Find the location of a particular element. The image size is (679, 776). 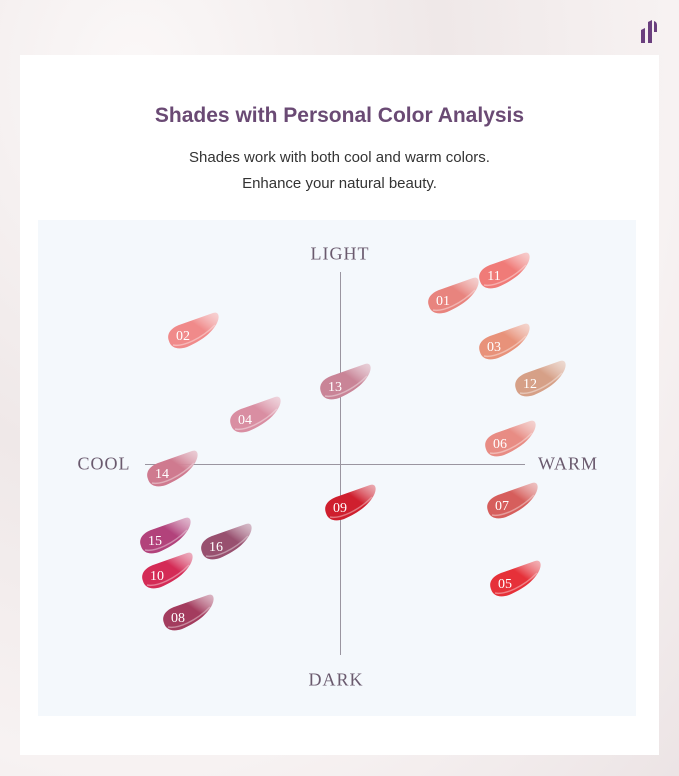

shade-label: 09 is located at coordinates (340, 508).